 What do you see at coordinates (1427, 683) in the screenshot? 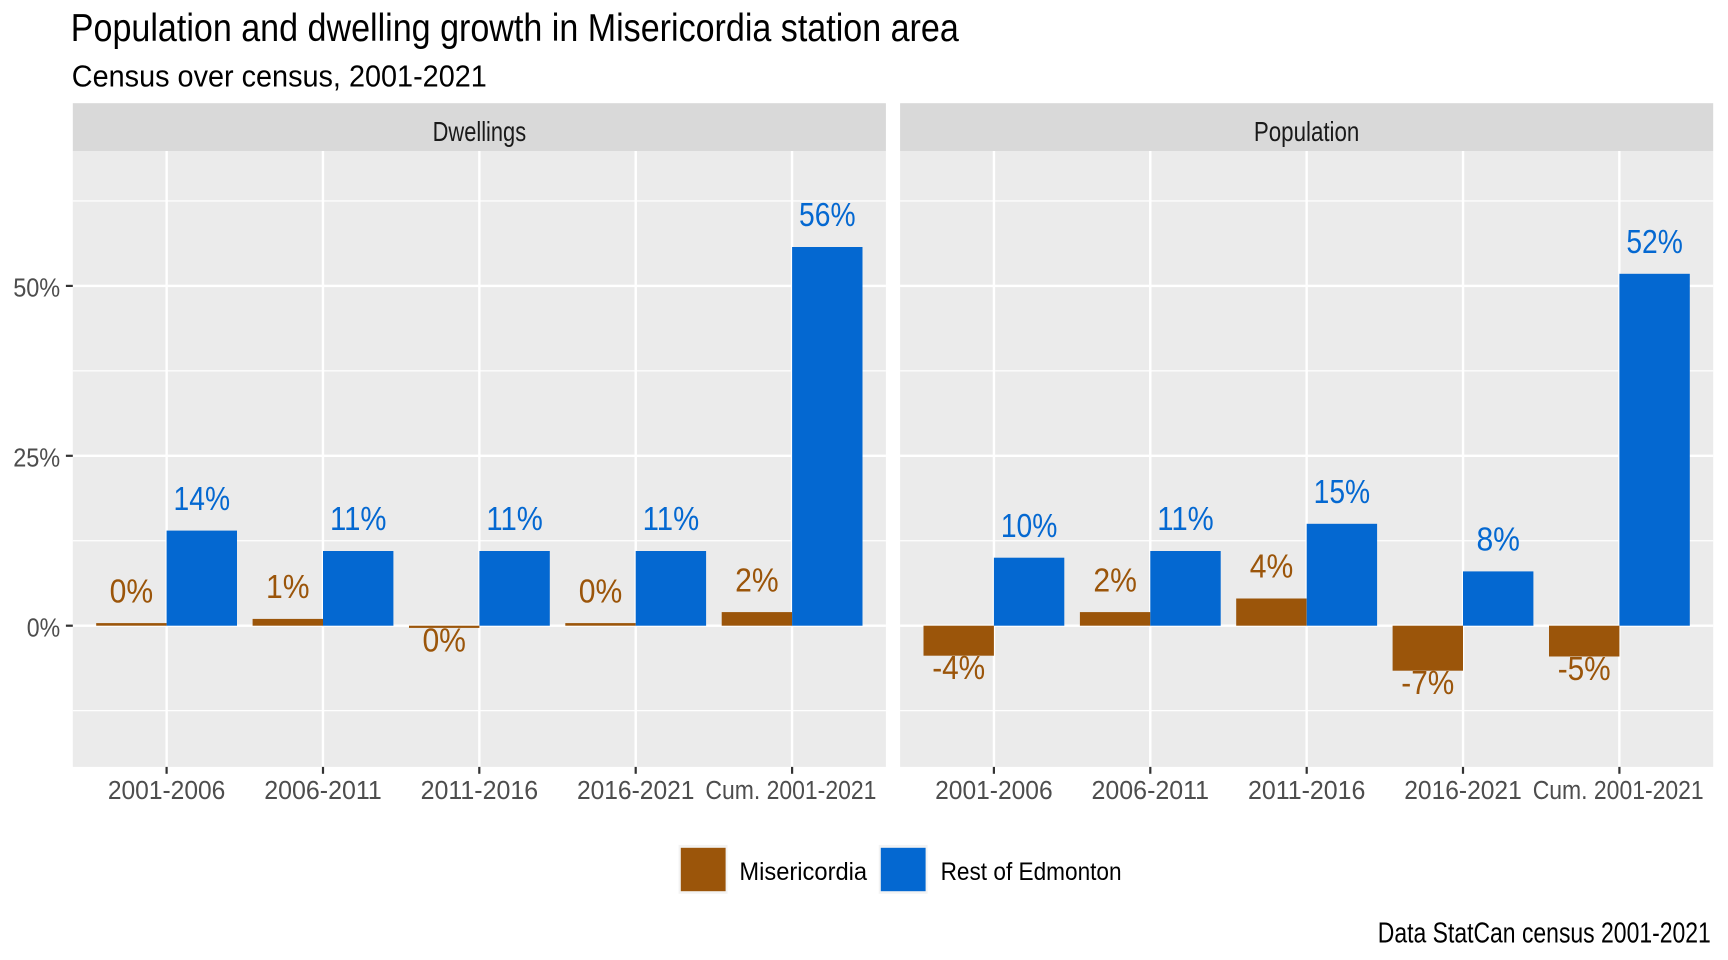
I see `svg-text: -7%` at bounding box center [1427, 683].